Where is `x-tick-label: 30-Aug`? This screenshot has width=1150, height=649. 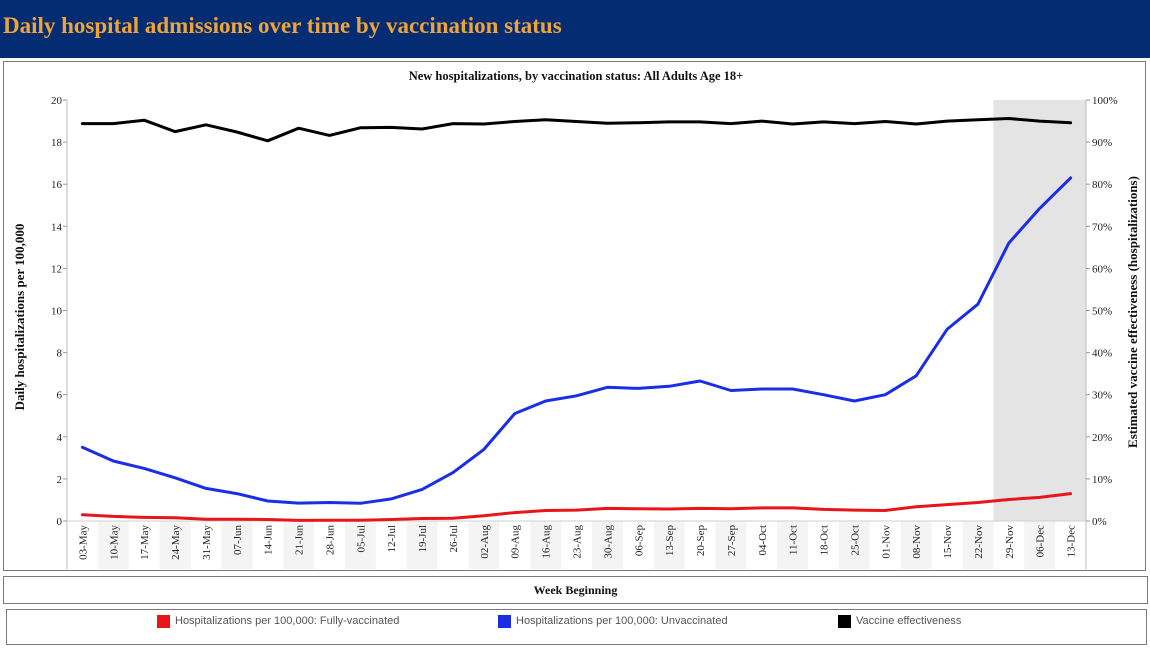
x-tick-label: 30-Aug is located at coordinates (608, 542).